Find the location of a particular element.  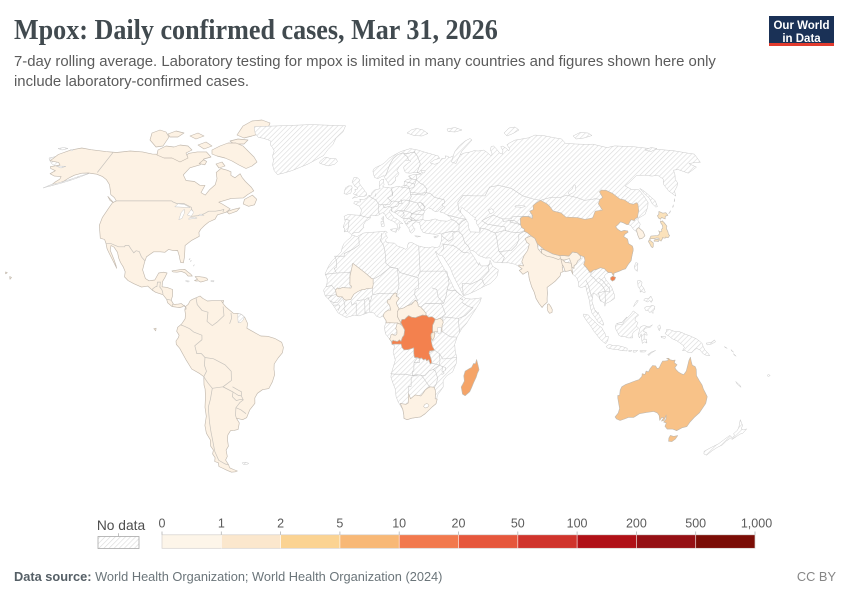

svg-text: 200 is located at coordinates (636, 524).